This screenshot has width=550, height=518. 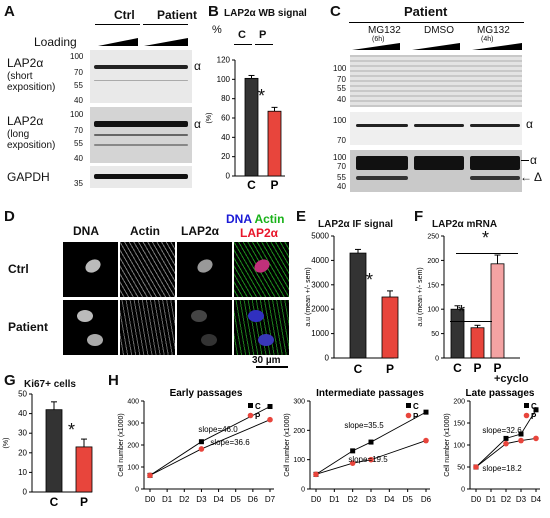 I want to click on treatment-3-label: MG132, so click(x=493, y=30).